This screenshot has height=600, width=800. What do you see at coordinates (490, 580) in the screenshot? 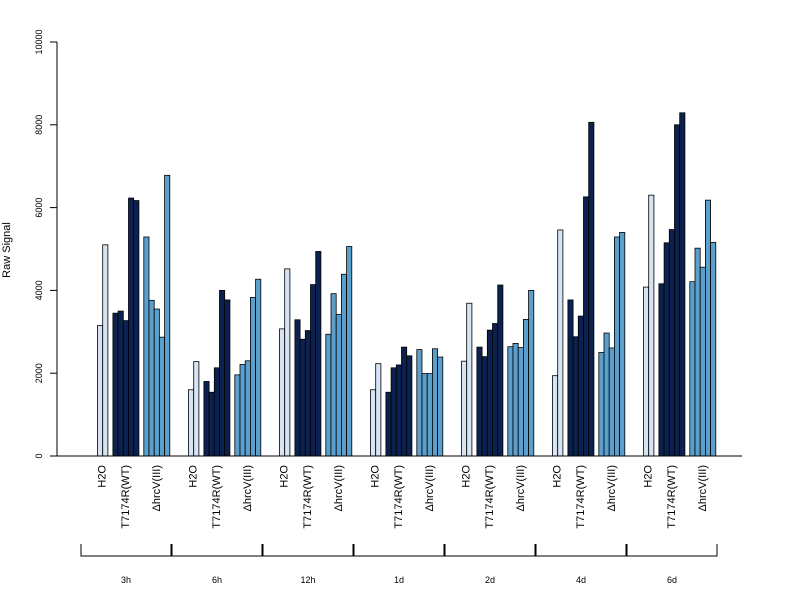
I see `timepoint-label: 2d` at bounding box center [490, 580].